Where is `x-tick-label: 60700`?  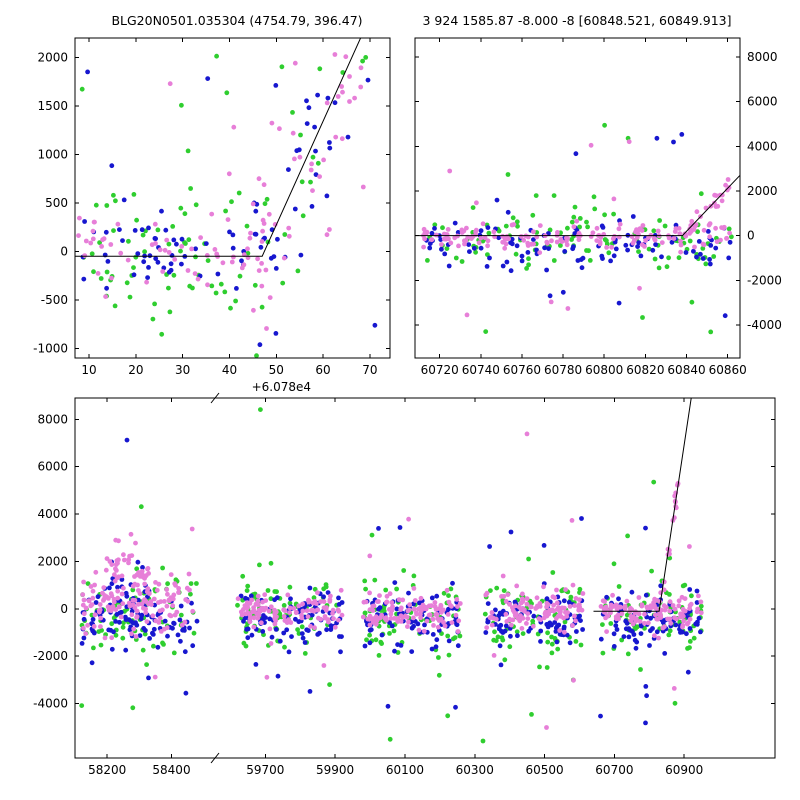 x-tick-label: 60700 is located at coordinates (614, 770).